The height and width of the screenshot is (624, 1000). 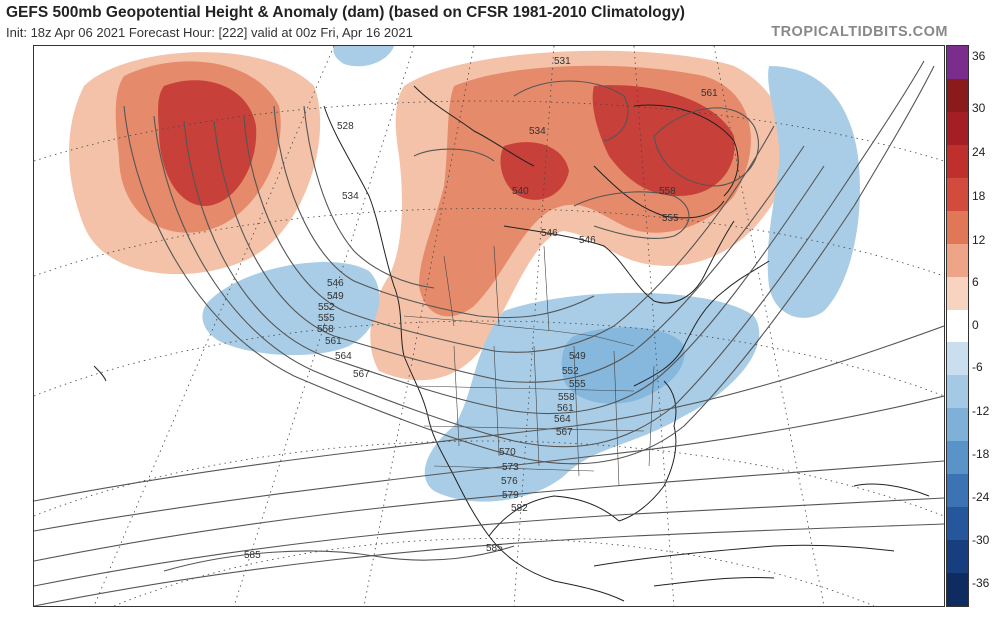 I want to click on colorbar-tick: -30, so click(x=981, y=540).